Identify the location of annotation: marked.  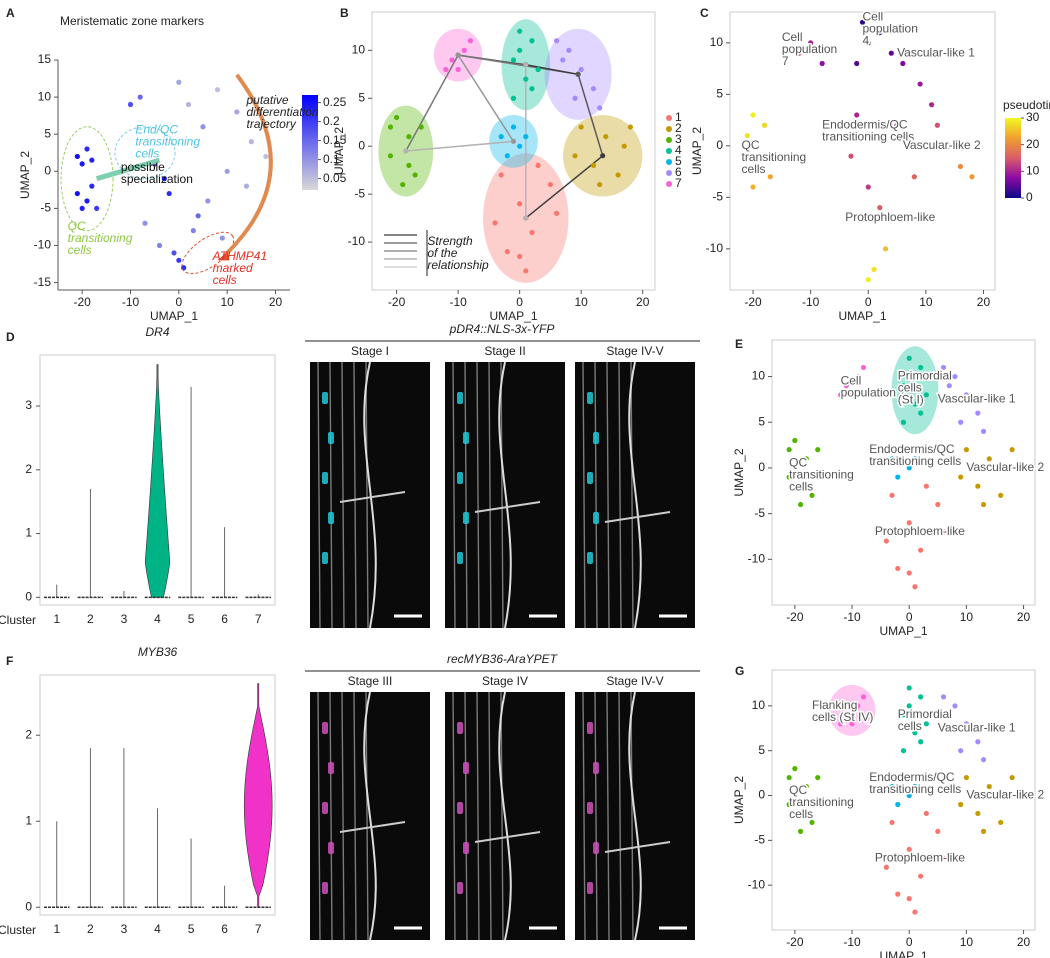
(233, 268).